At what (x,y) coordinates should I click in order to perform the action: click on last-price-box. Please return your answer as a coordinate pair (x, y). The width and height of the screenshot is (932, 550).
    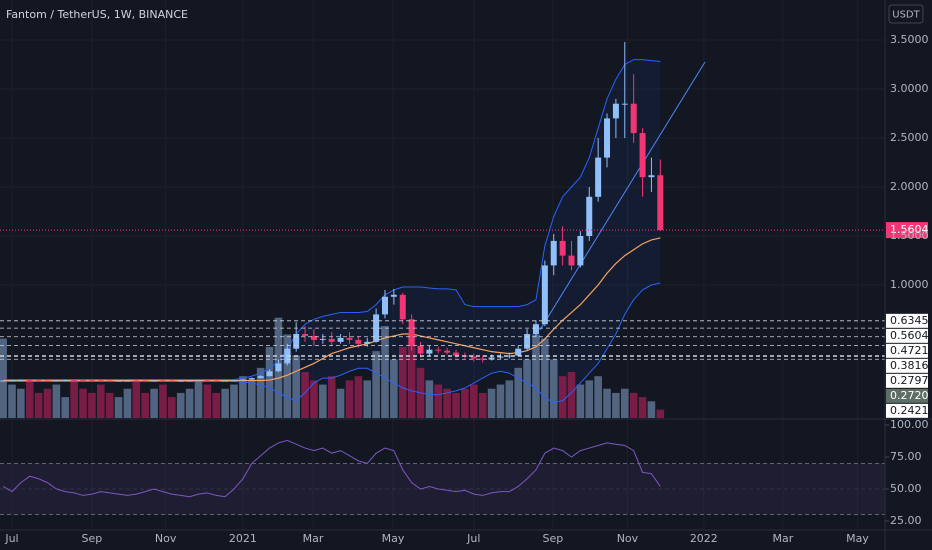
    Looking at the image, I should click on (907, 230).